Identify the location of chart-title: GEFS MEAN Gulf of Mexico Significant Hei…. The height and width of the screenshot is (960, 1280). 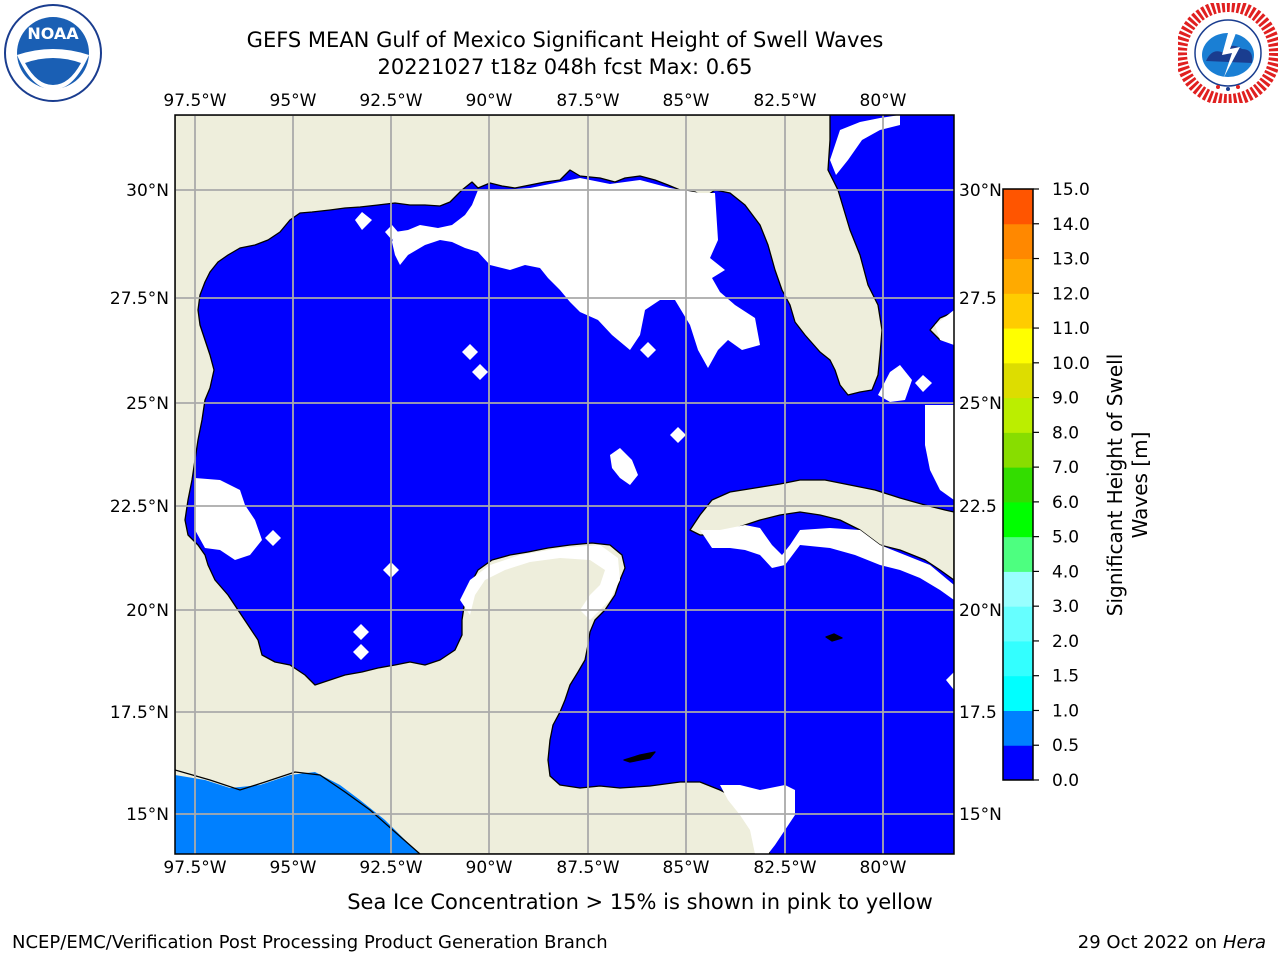
(565, 40).